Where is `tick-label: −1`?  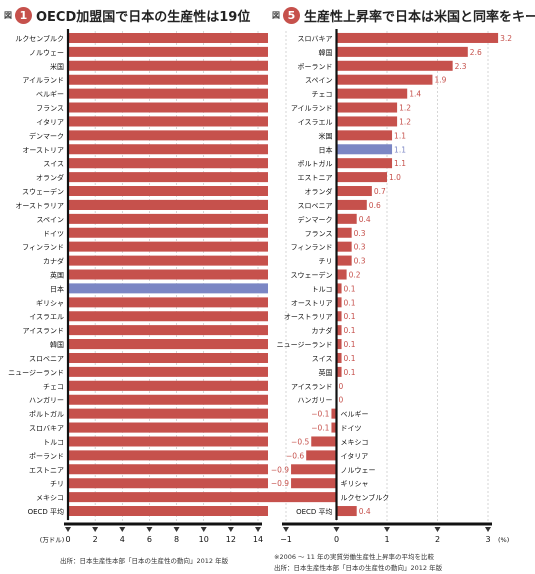 tick-label: −1 is located at coordinates (286, 539).